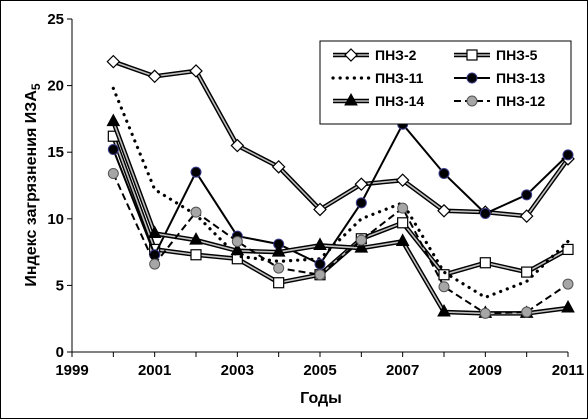 The image size is (588, 419). I want to click on legend-label: ПНЗ-11, so click(399, 78).